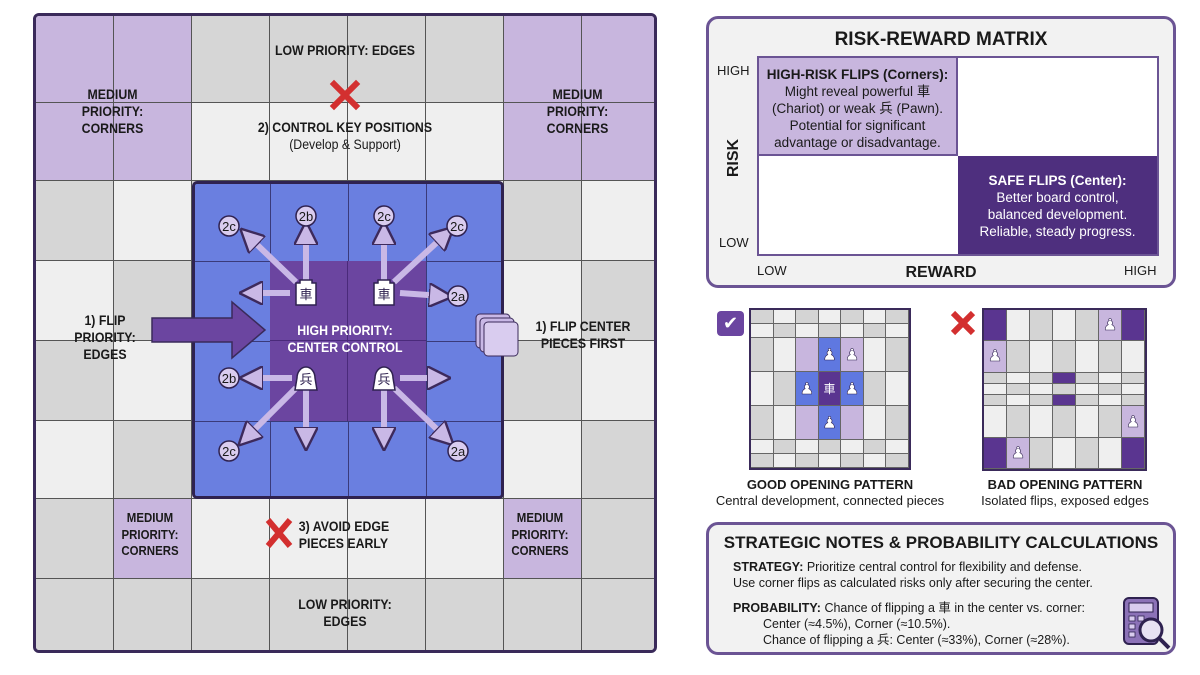 Image resolution: width=1200 pixels, height=675 pixels. I want to click on reward-high-label: HIGH, so click(1140, 270).